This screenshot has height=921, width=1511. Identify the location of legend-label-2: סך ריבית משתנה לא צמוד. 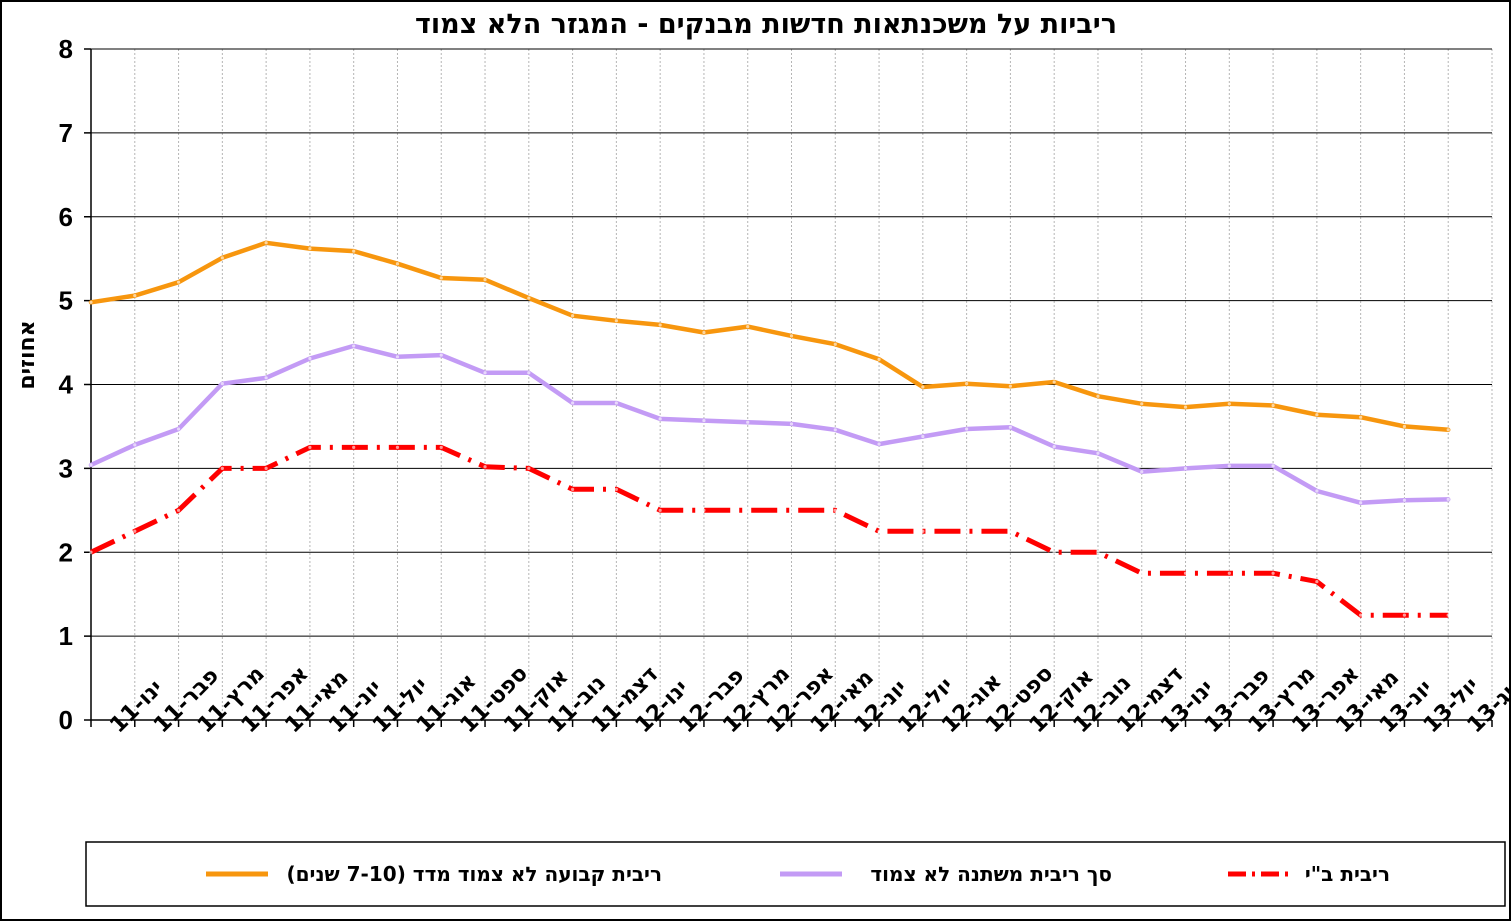
(991, 874).